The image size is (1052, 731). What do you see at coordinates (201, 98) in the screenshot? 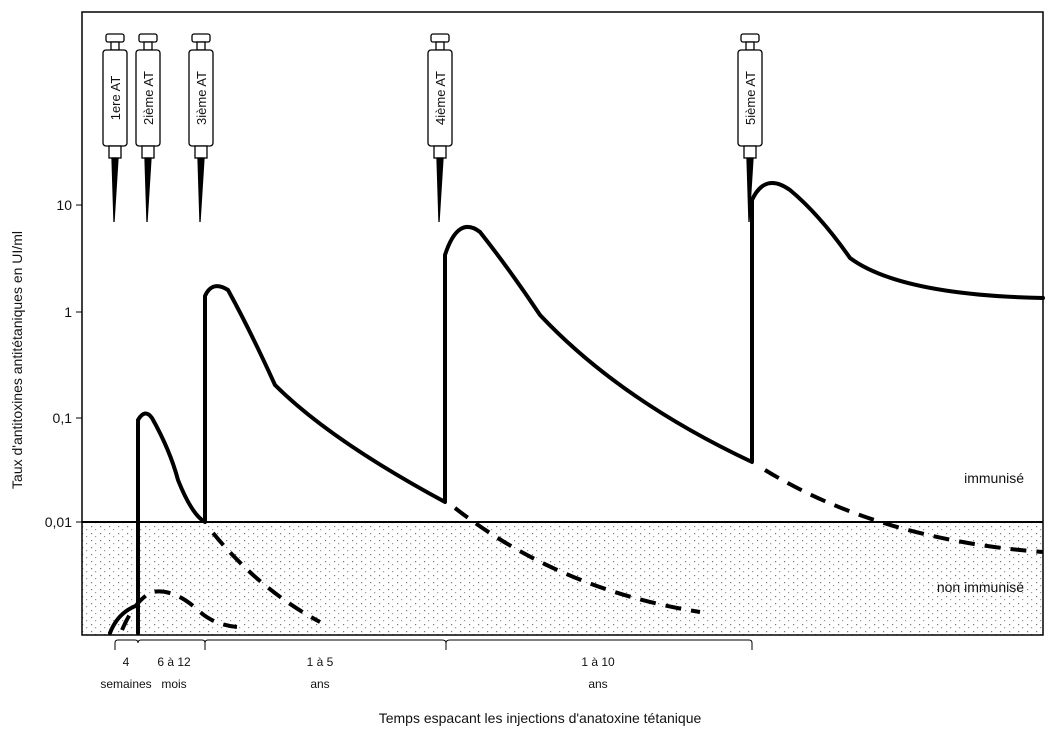
I see `injection-label: 3ième AT` at bounding box center [201, 98].